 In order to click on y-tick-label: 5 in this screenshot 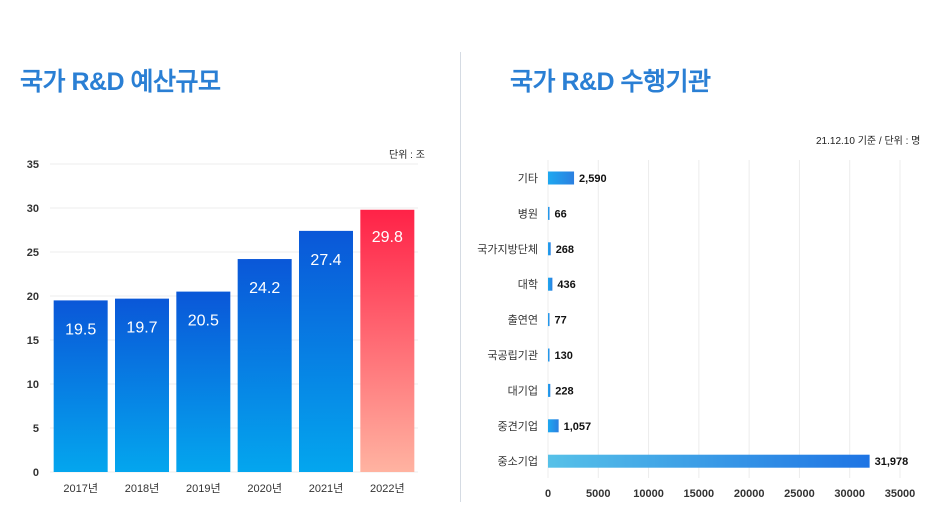, I will do `click(36, 429)`.